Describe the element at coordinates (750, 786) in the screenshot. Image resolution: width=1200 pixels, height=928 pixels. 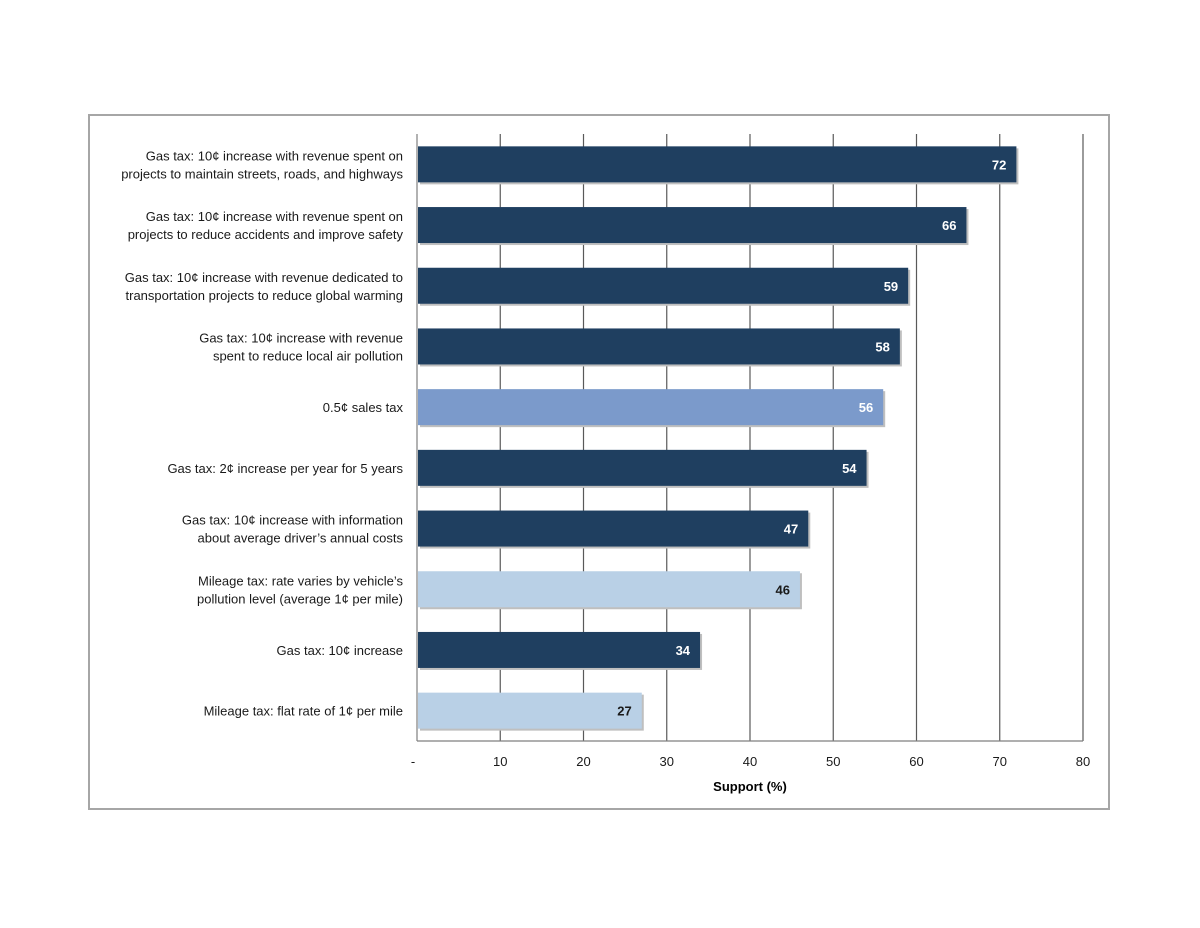
I see `x-axis-title: Support (%)` at that location.